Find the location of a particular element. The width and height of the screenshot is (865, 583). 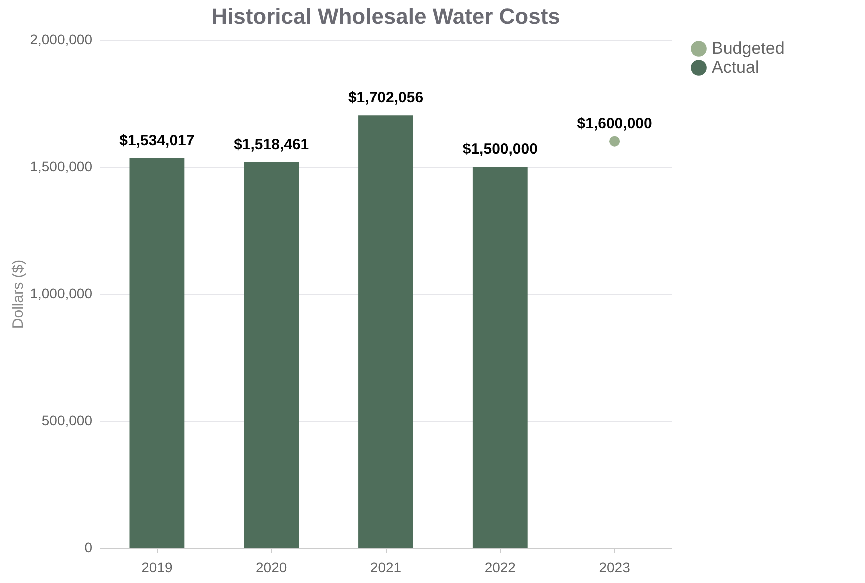

x-tick-label: 2020 is located at coordinates (272, 568).